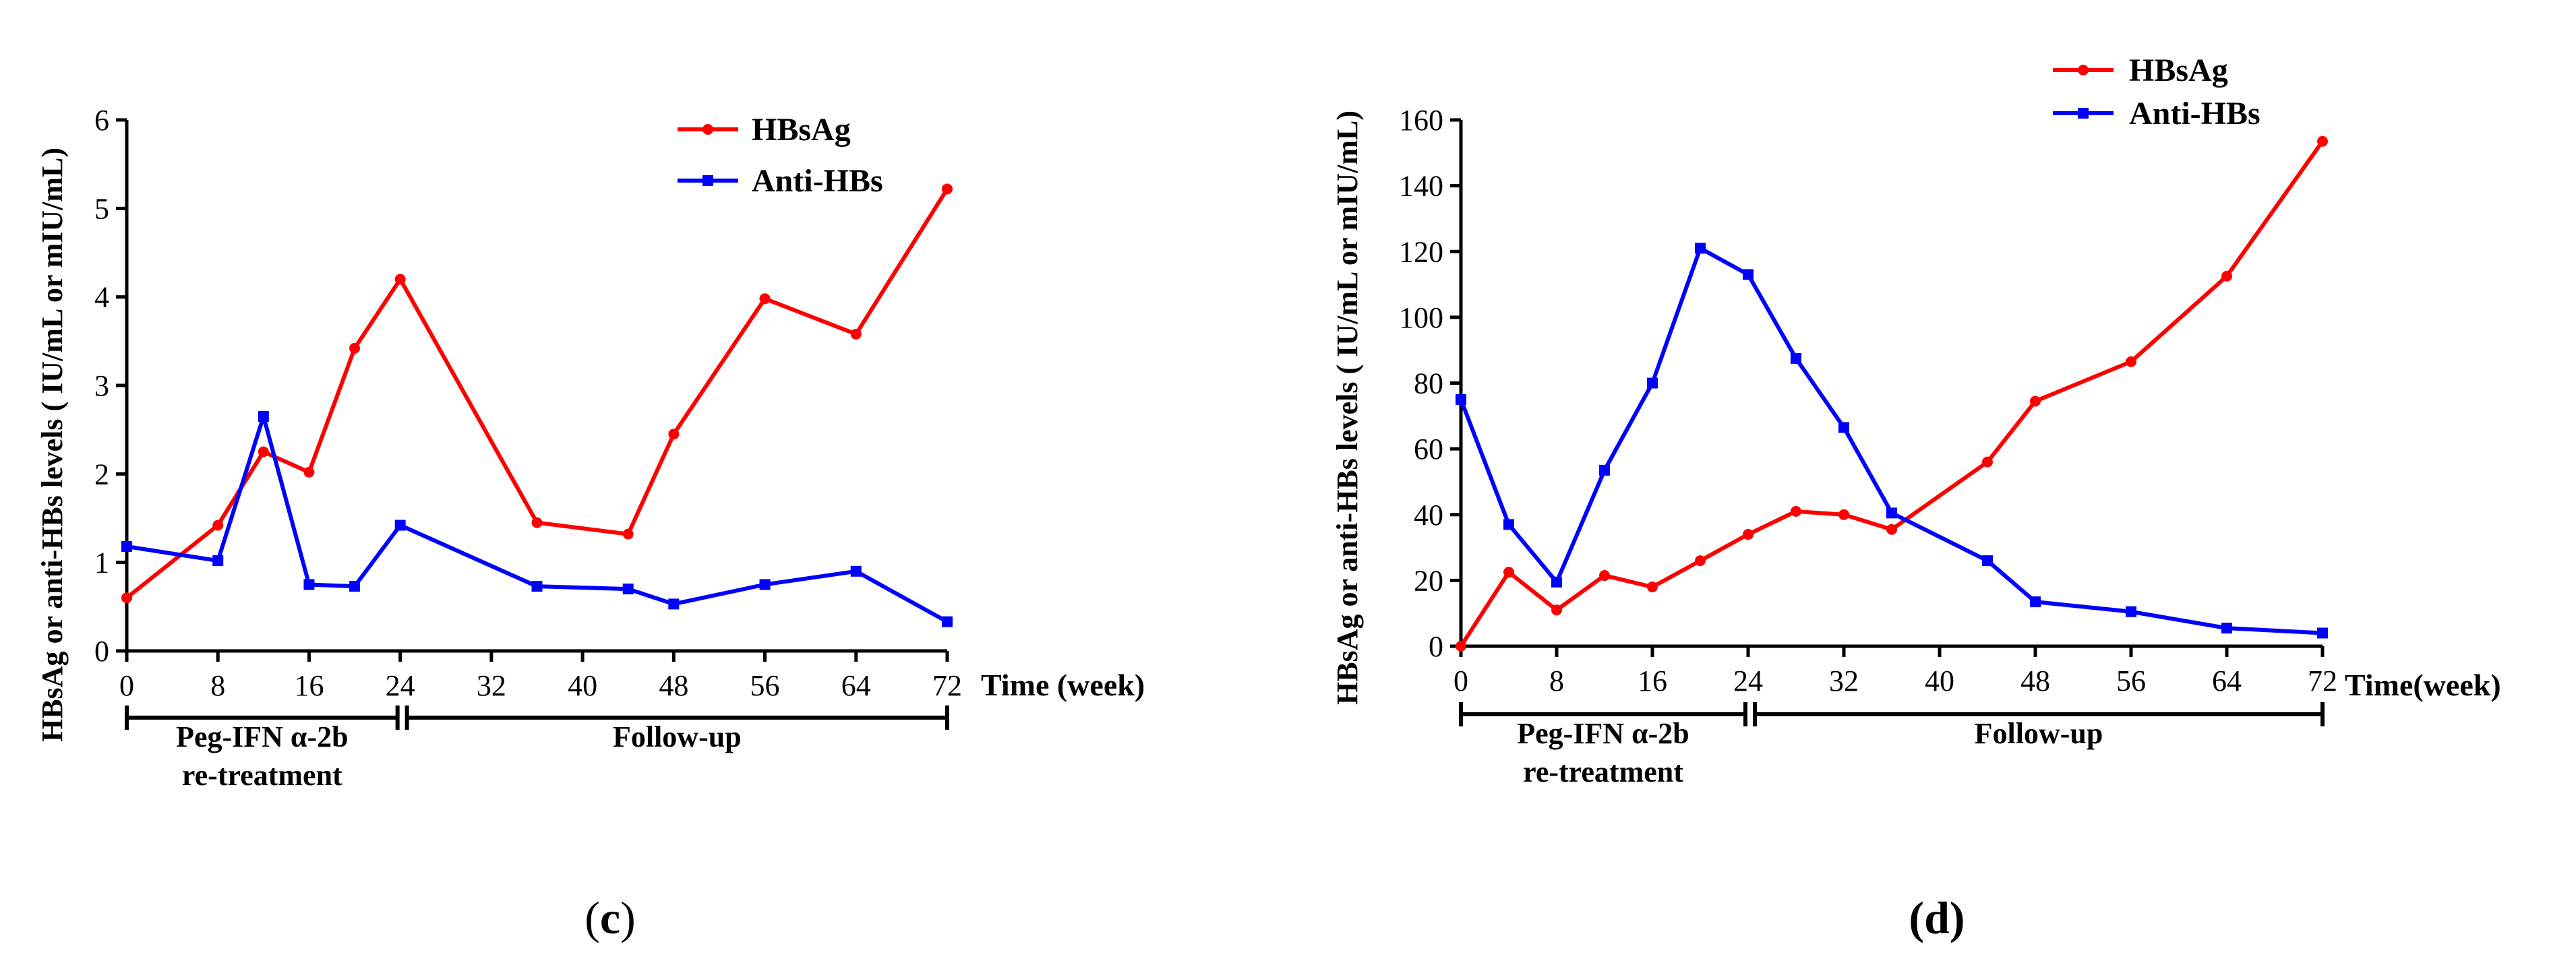  What do you see at coordinates (707, 129) in the screenshot?
I see `panel-c-legend-hbsag-marker` at bounding box center [707, 129].